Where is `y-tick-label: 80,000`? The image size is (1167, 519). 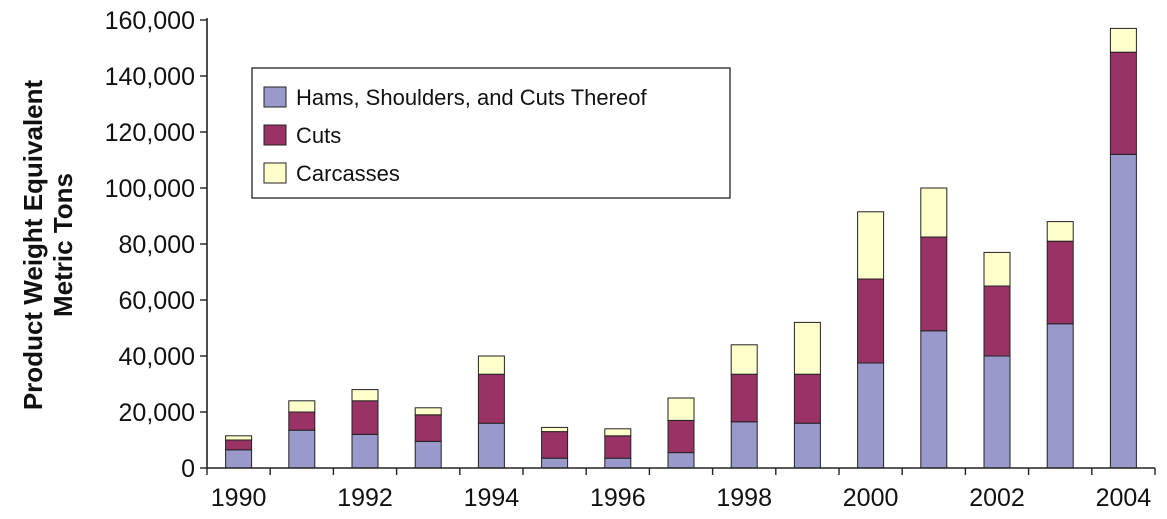
y-tick-label: 80,000 is located at coordinates (157, 245).